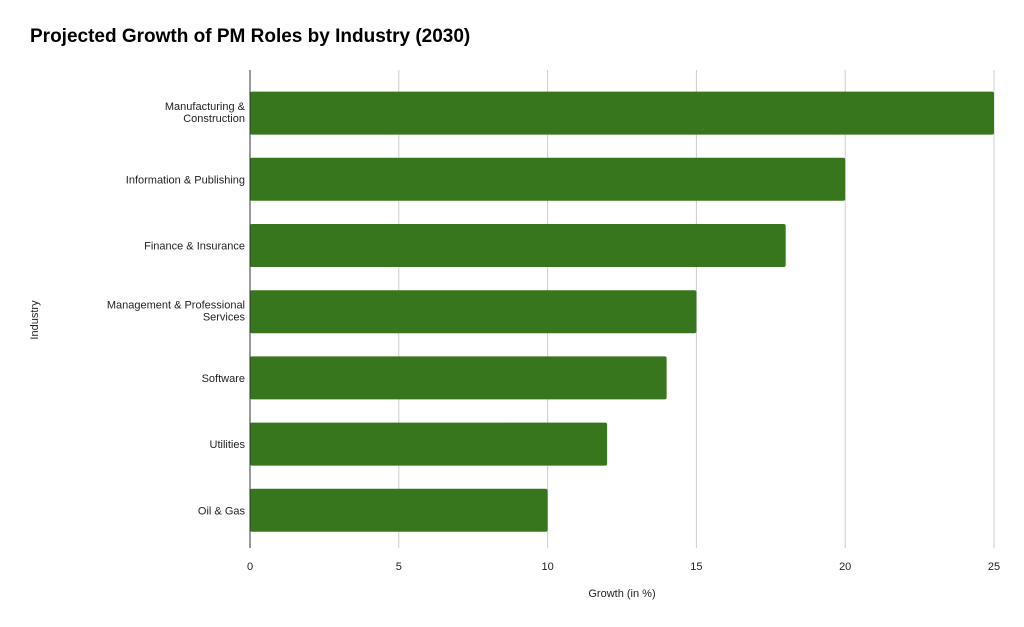 The width and height of the screenshot is (1024, 627). What do you see at coordinates (185, 180) in the screenshot?
I see `y-tick-label: Information & Publishing` at bounding box center [185, 180].